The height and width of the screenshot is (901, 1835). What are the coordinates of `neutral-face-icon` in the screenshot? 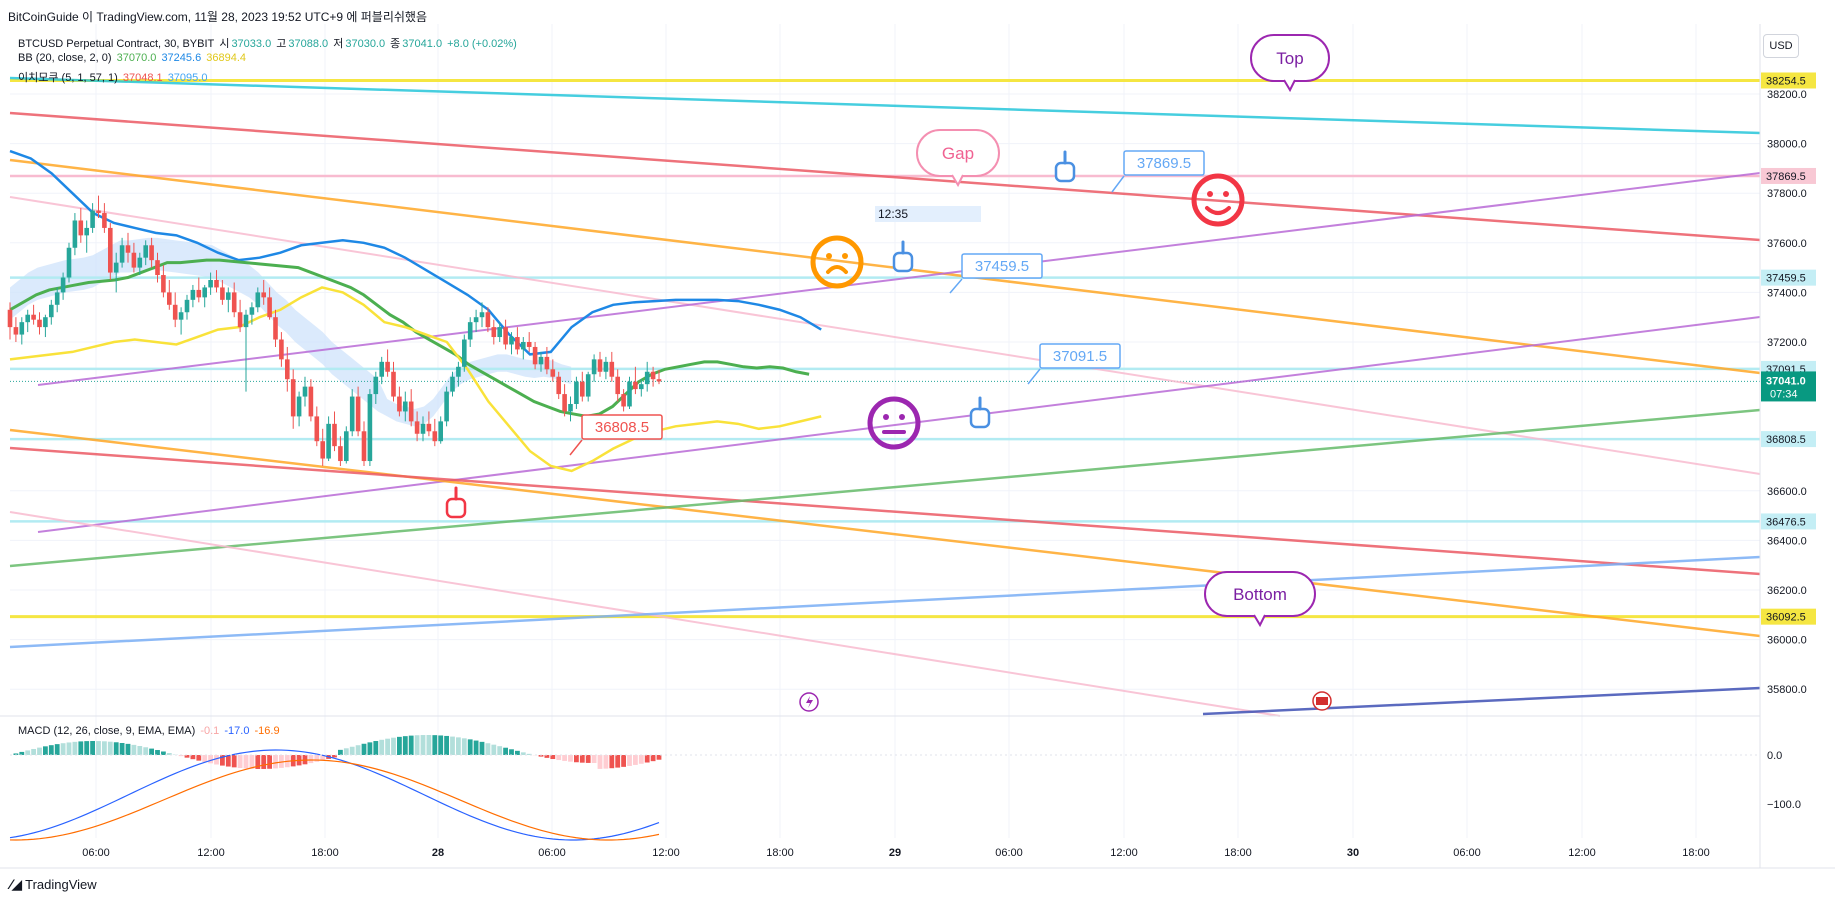 It's located at (894, 423).